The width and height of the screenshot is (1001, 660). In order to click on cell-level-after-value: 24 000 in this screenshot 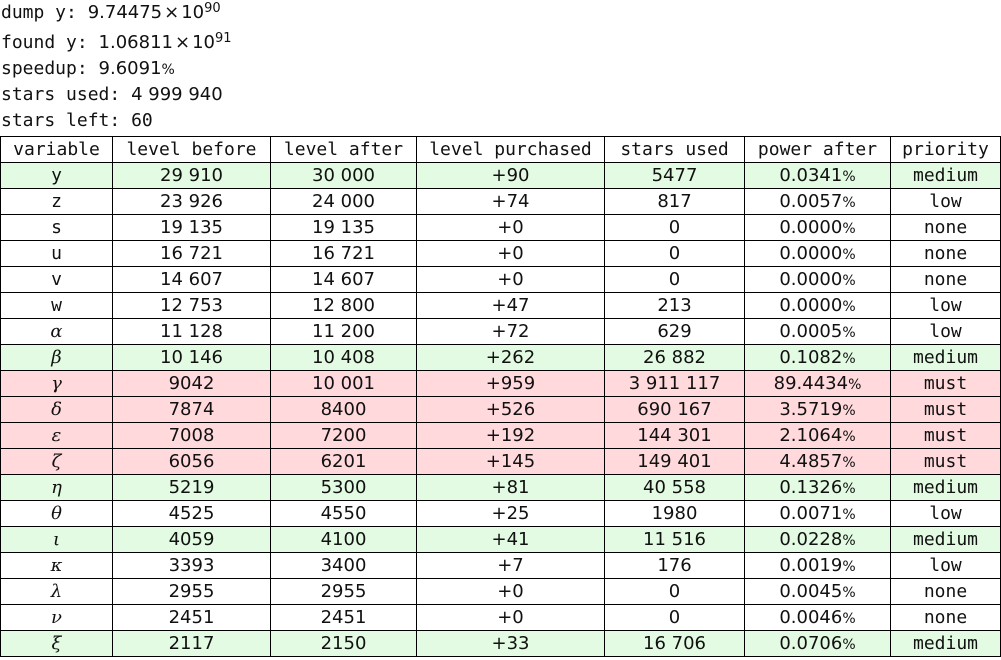, I will do `click(343, 201)`.